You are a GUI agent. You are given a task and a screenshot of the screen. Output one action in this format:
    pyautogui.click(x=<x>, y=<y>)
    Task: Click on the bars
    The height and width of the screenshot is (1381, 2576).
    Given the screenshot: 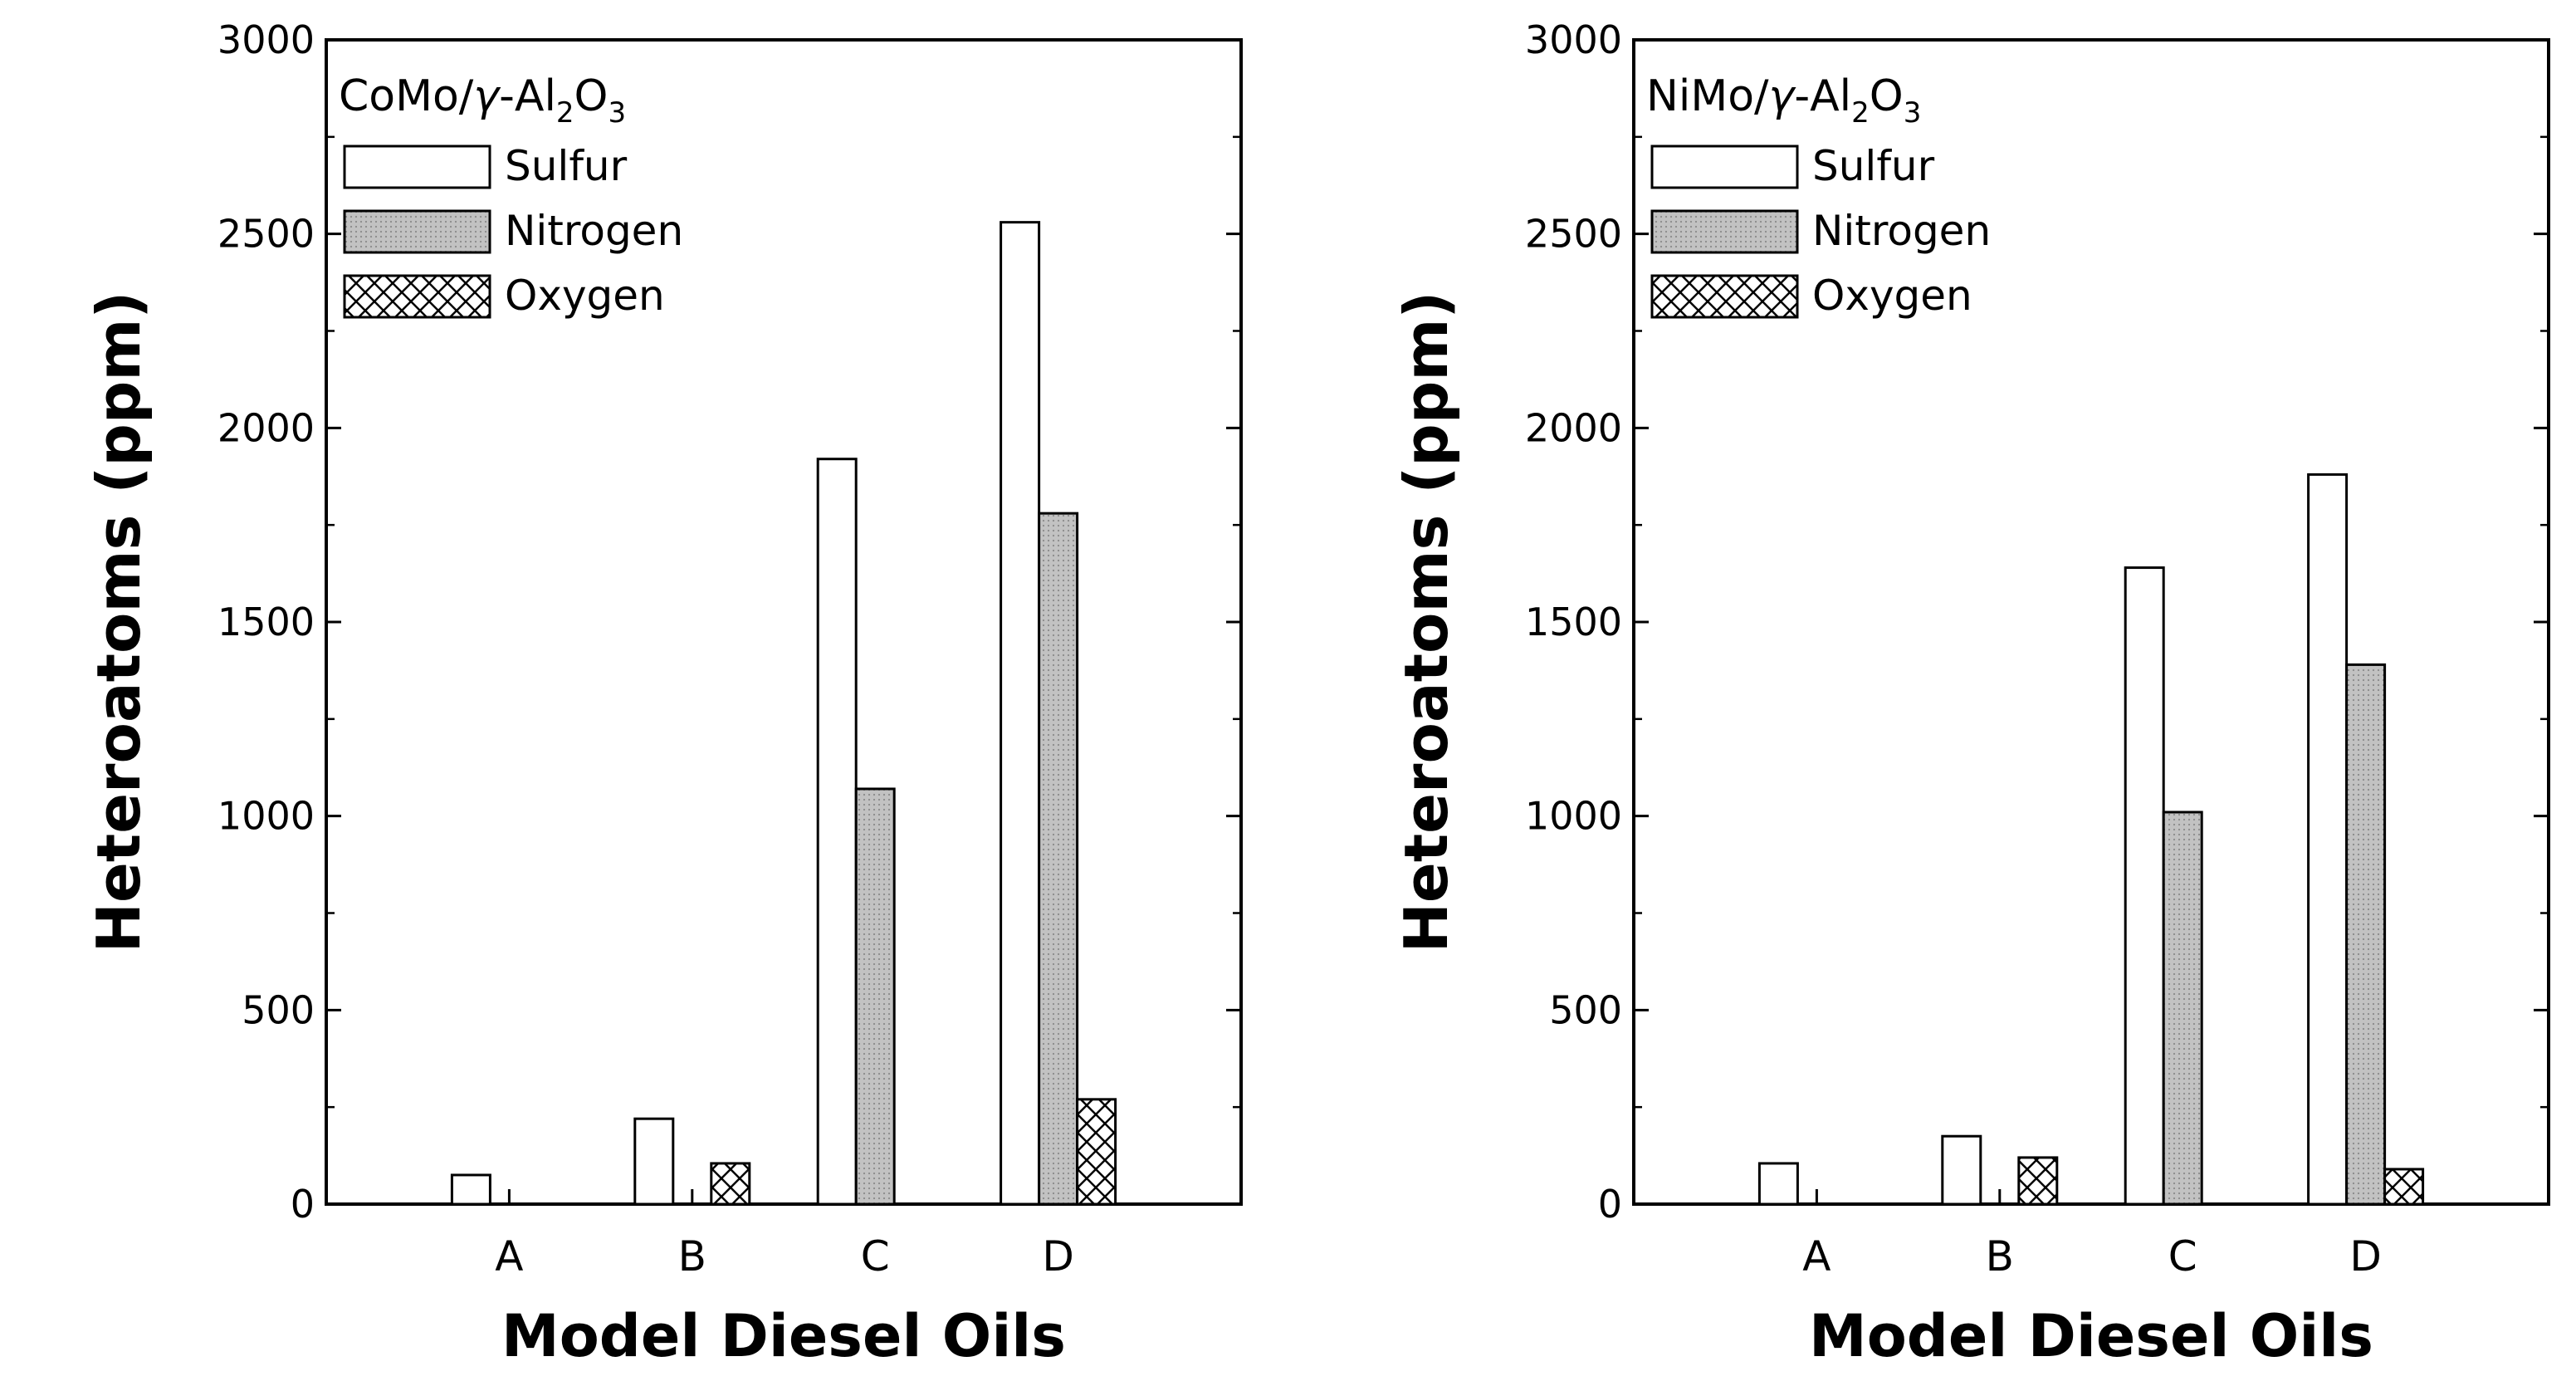 What is the action you would take?
    pyautogui.click(x=2091, y=839)
    